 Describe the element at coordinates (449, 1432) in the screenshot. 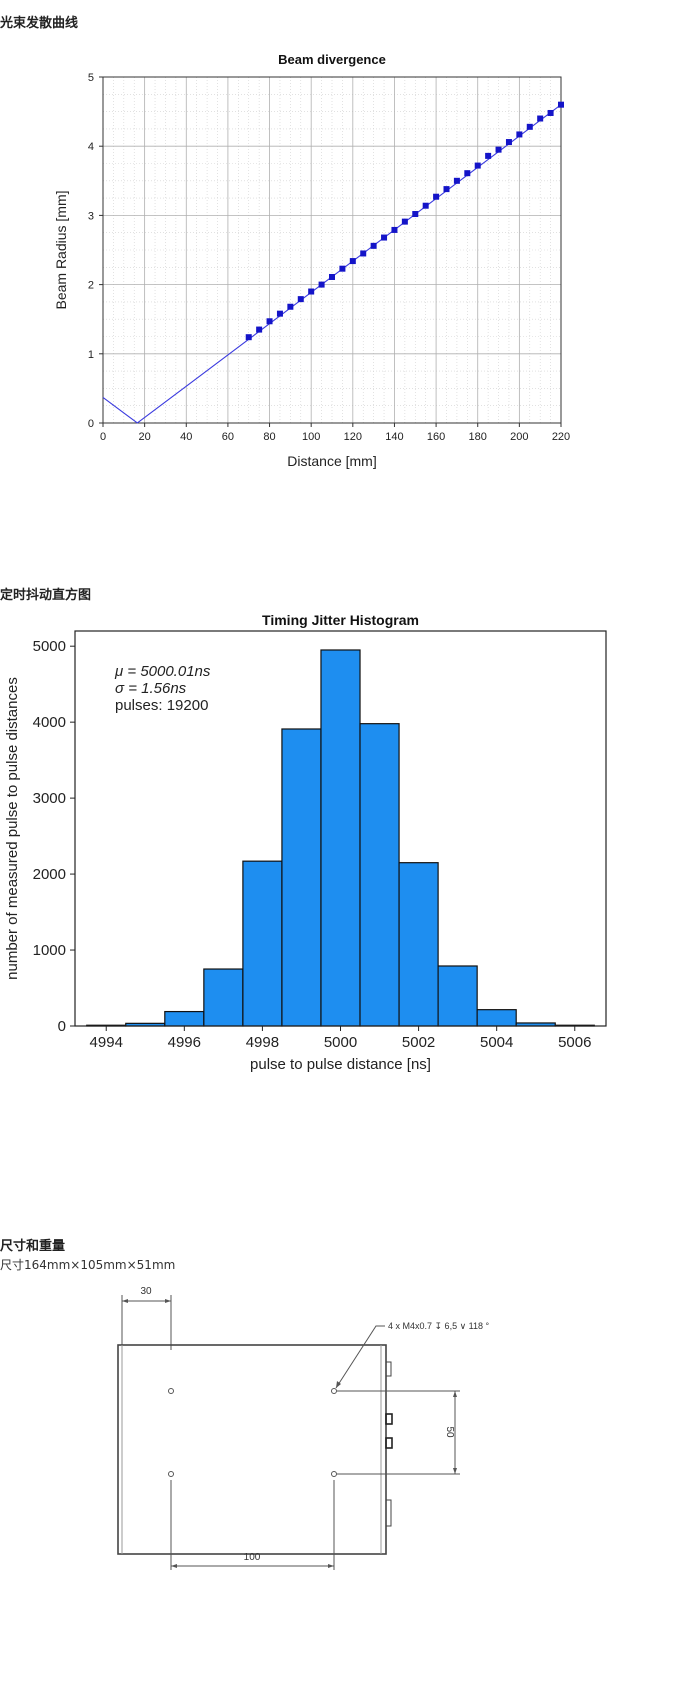

I see `dim-label-right: 50` at that location.